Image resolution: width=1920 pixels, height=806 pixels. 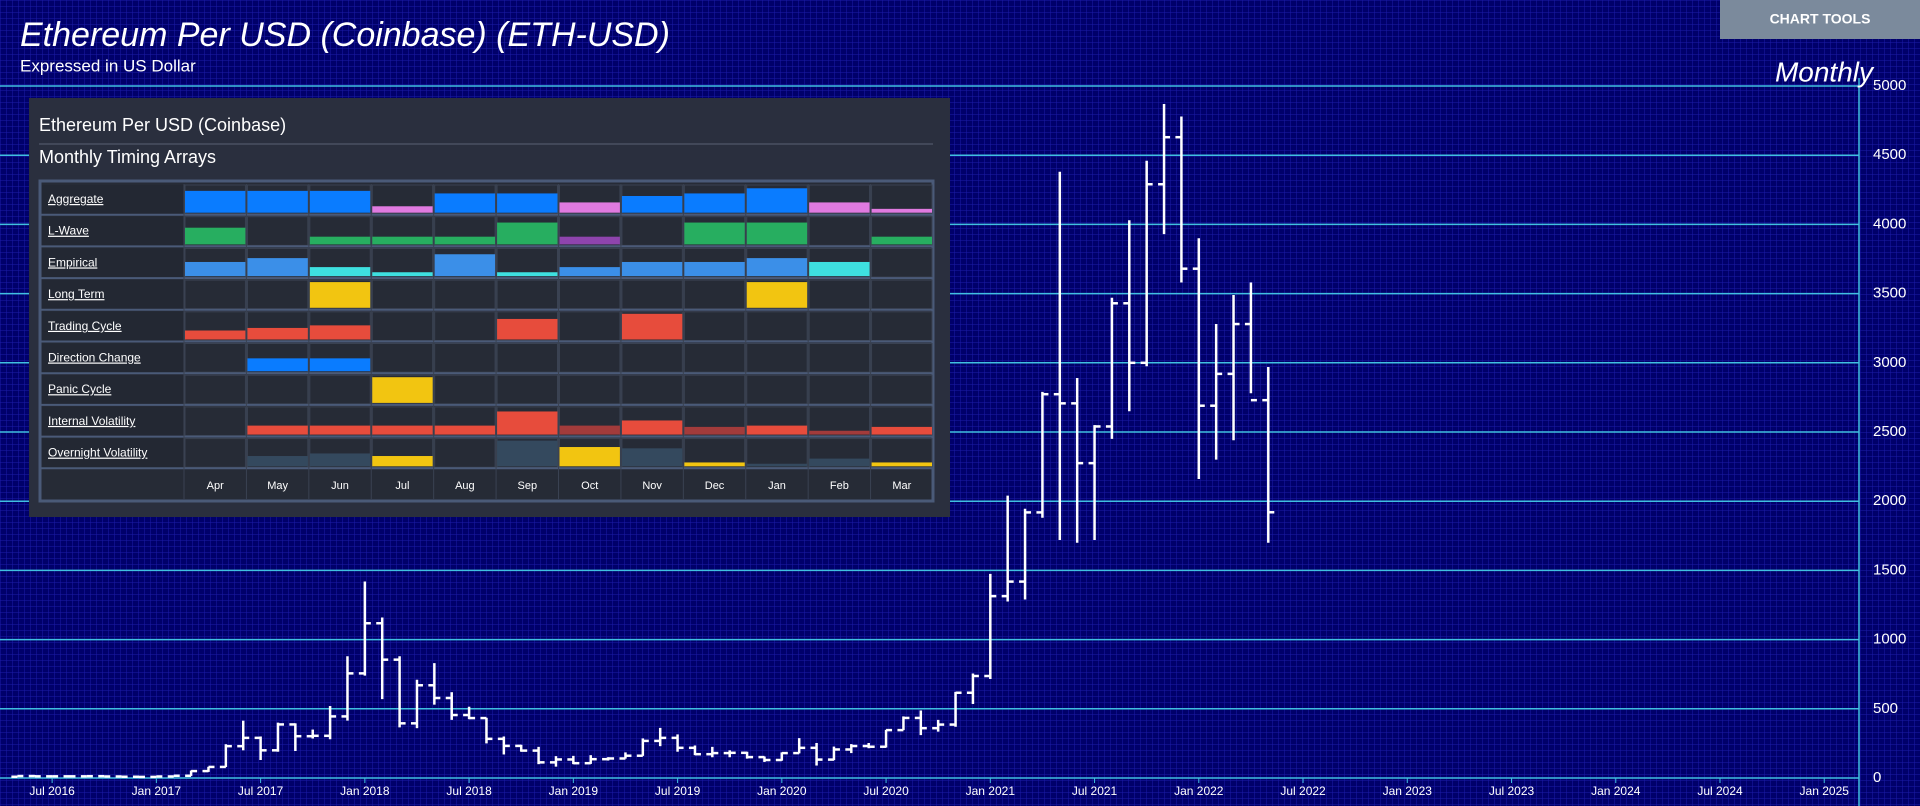 What do you see at coordinates (1889, 362) in the screenshot?
I see `y-tick-label: 3000` at bounding box center [1889, 362].